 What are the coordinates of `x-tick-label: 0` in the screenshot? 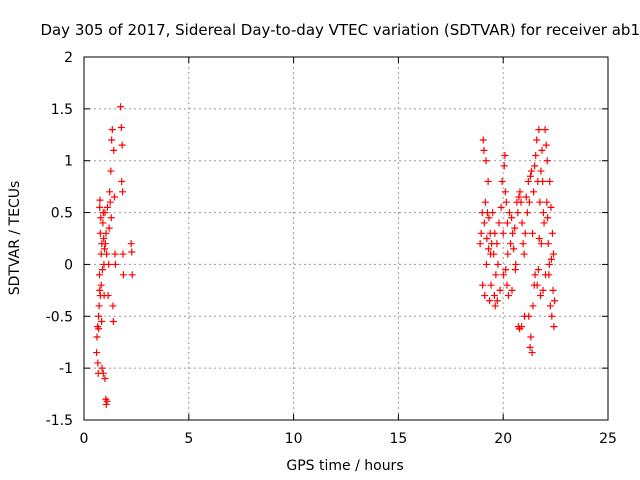 It's located at (84, 439).